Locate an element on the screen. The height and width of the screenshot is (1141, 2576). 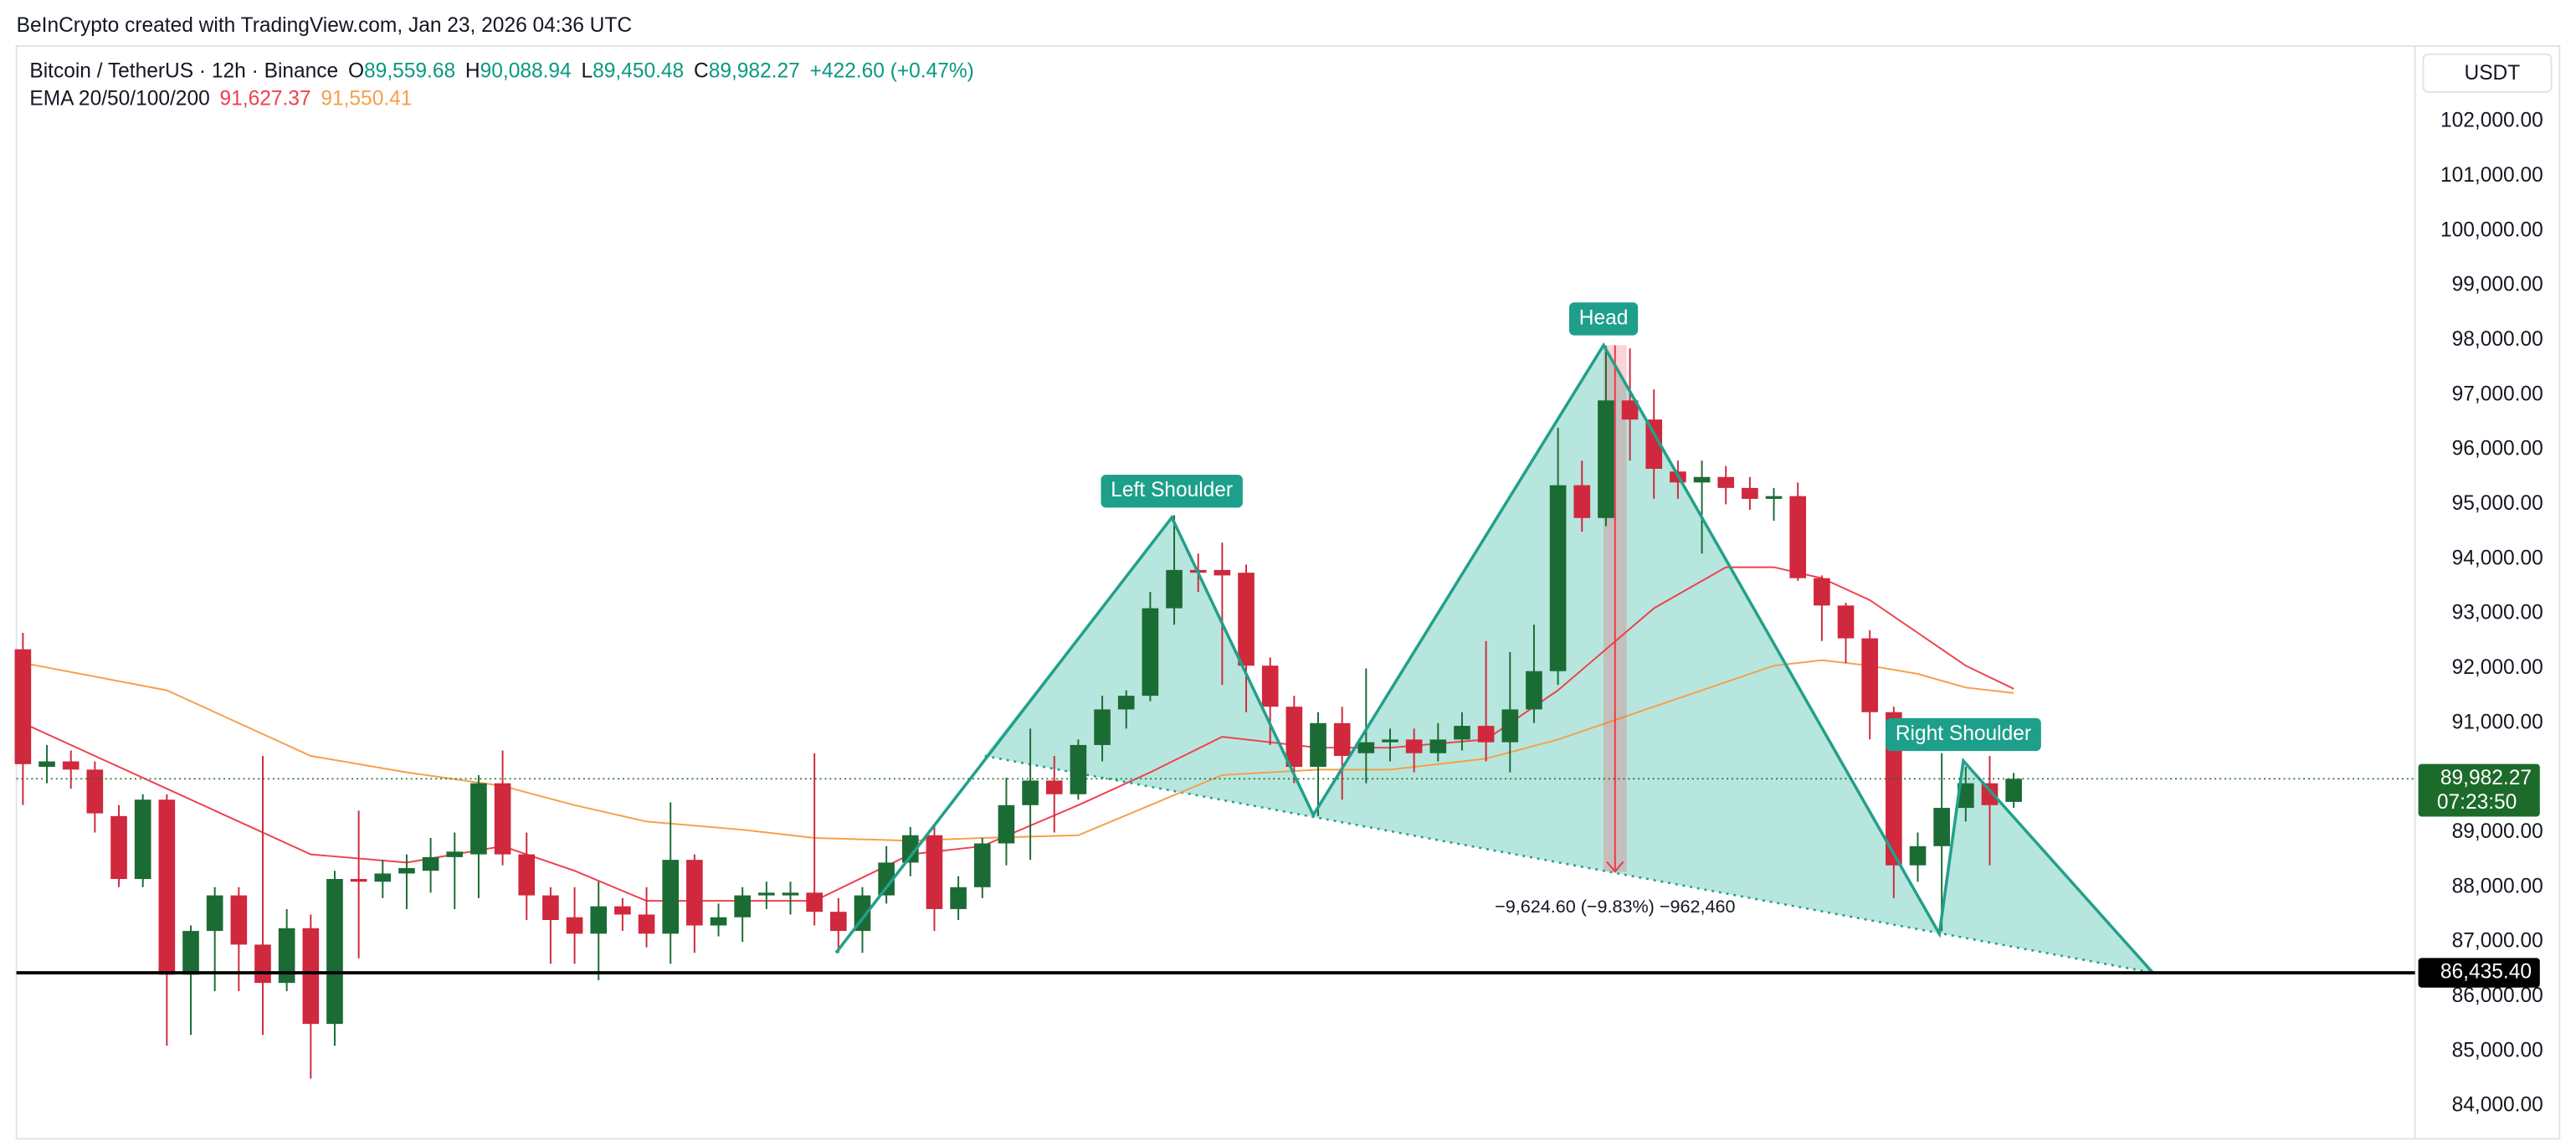
support-label: 86,435.40 is located at coordinates (2486, 972).